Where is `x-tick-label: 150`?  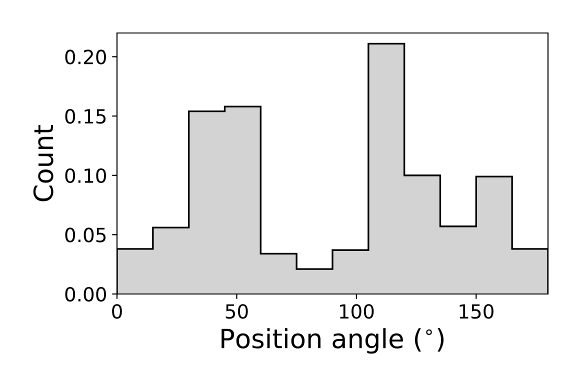
x-tick-label: 150 is located at coordinates (477, 311).